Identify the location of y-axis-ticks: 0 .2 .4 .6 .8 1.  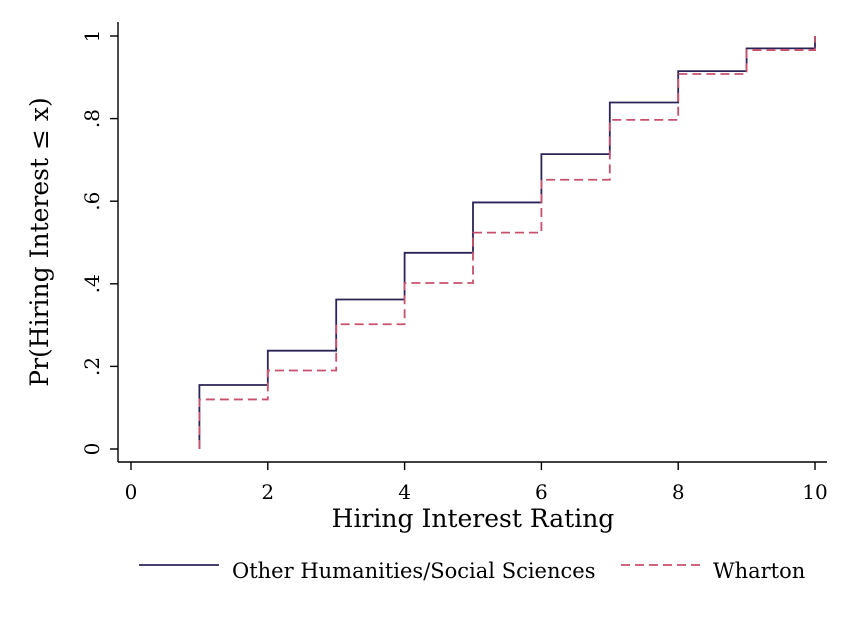
(99, 243).